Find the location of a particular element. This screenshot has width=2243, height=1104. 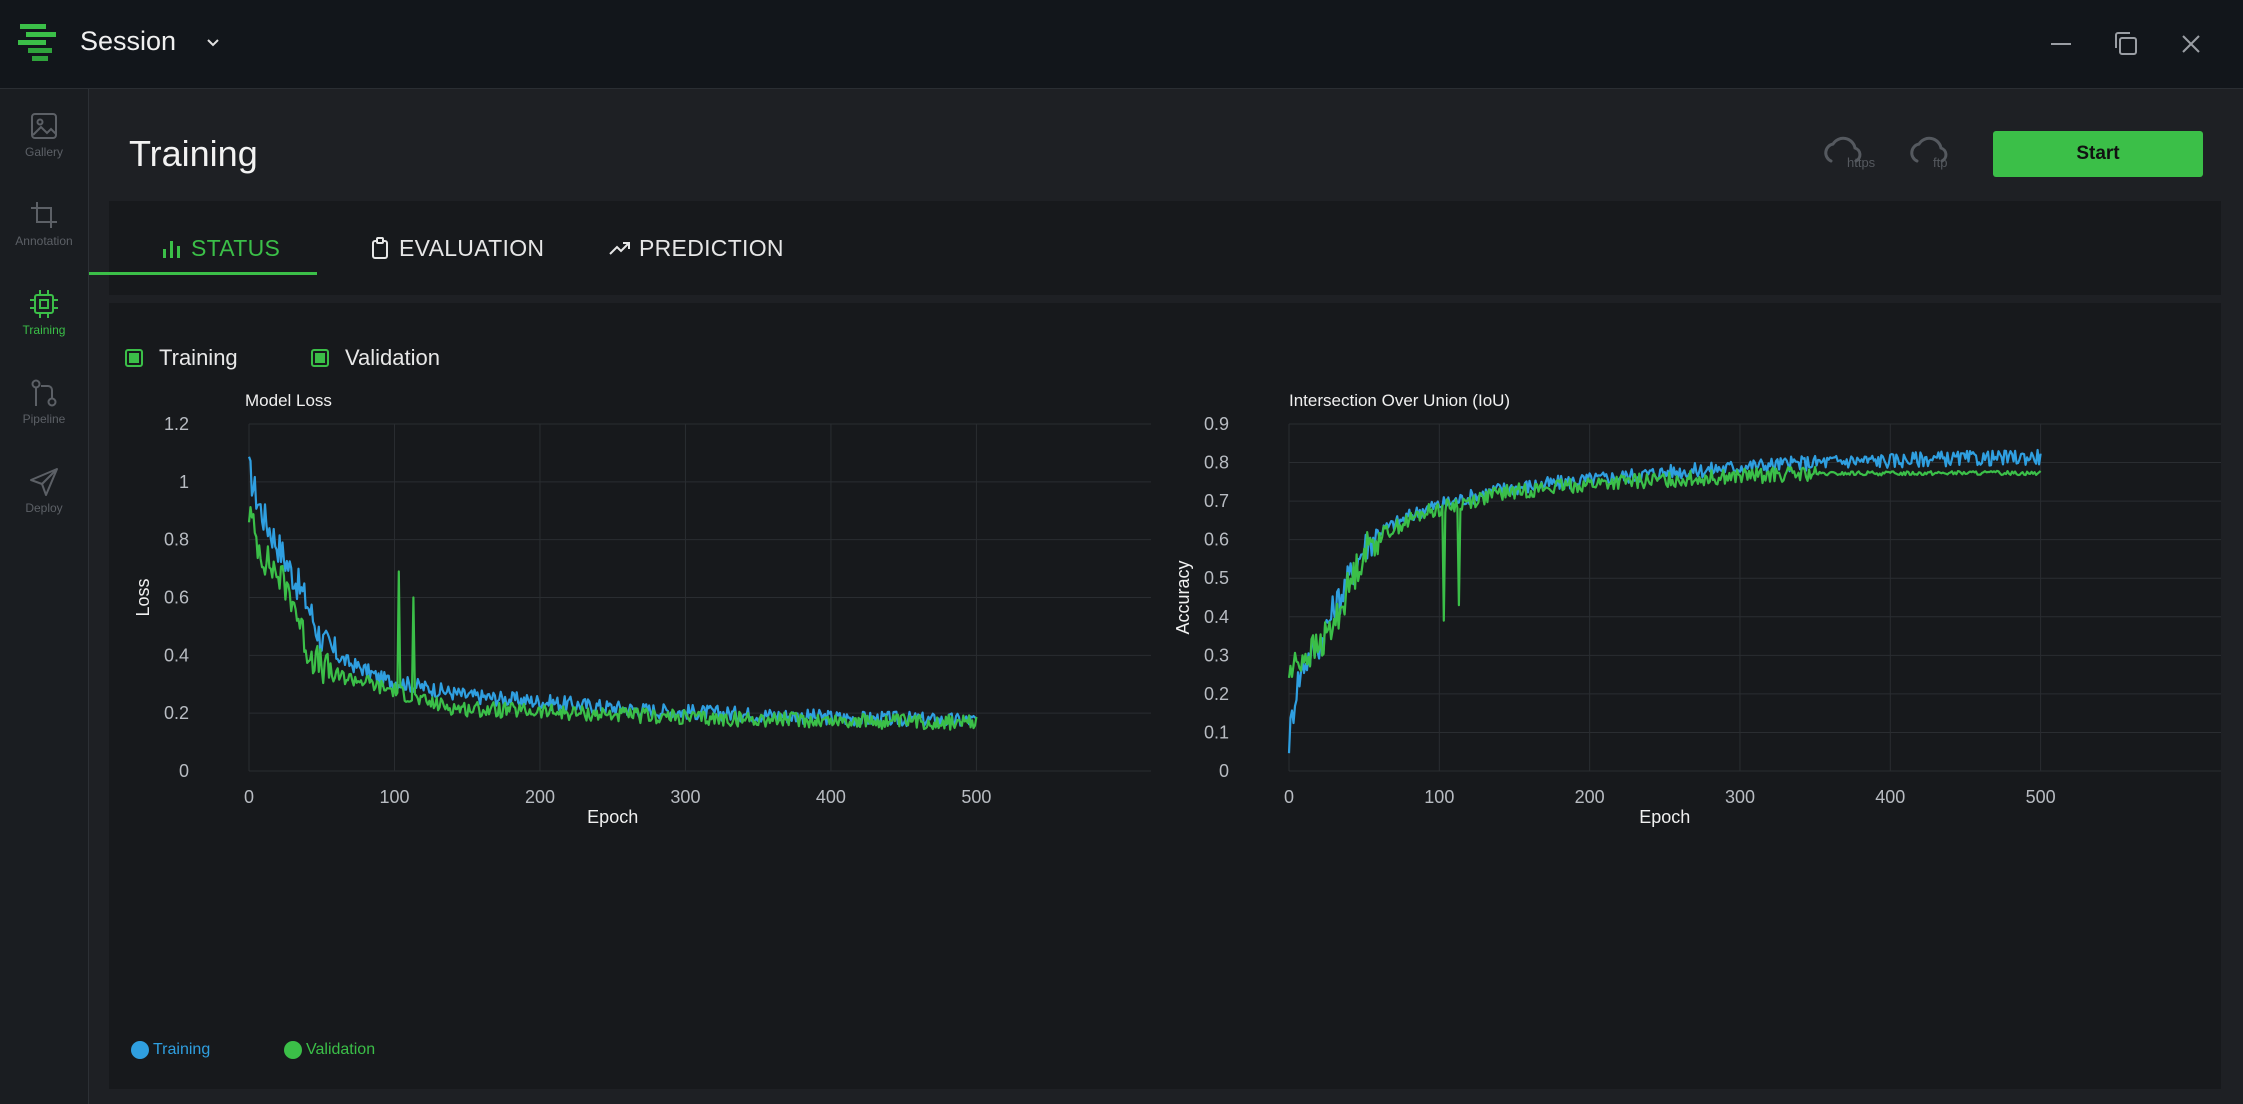

cloud-ftp-icon: ftp is located at coordinates (1939, 151).